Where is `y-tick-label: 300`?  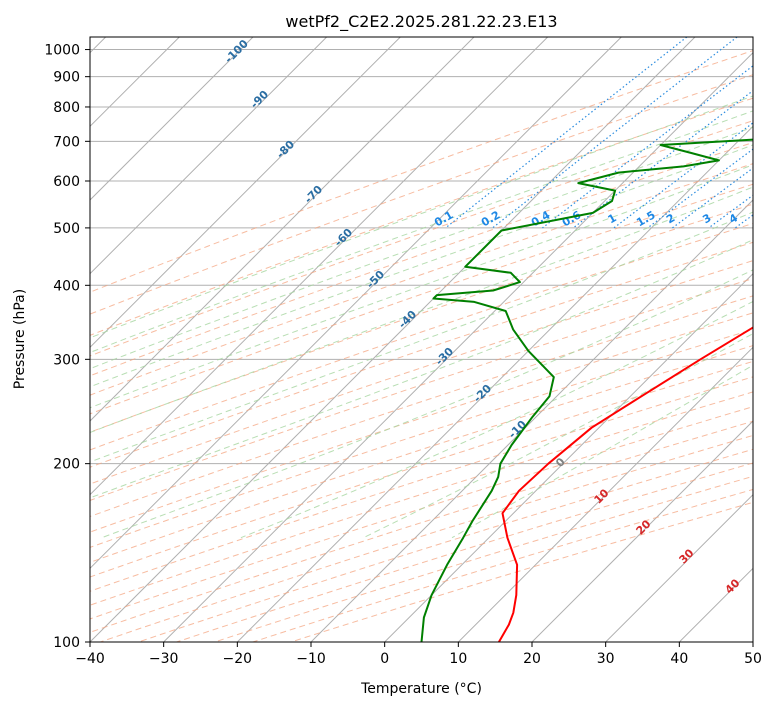 y-tick-label: 300 is located at coordinates (66, 360).